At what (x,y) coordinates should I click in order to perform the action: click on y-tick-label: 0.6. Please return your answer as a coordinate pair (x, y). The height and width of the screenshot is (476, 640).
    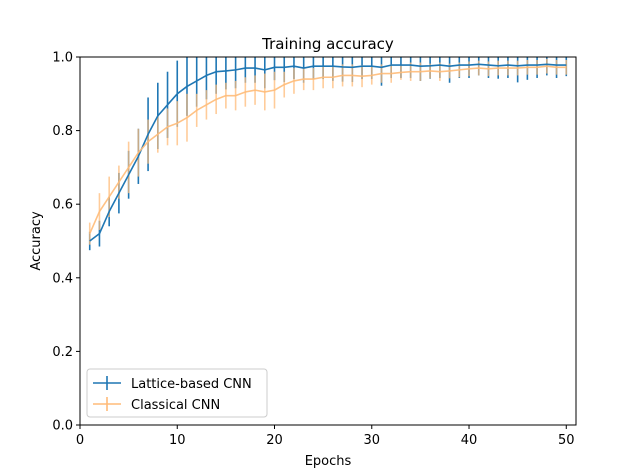
    Looking at the image, I should click on (62, 205).